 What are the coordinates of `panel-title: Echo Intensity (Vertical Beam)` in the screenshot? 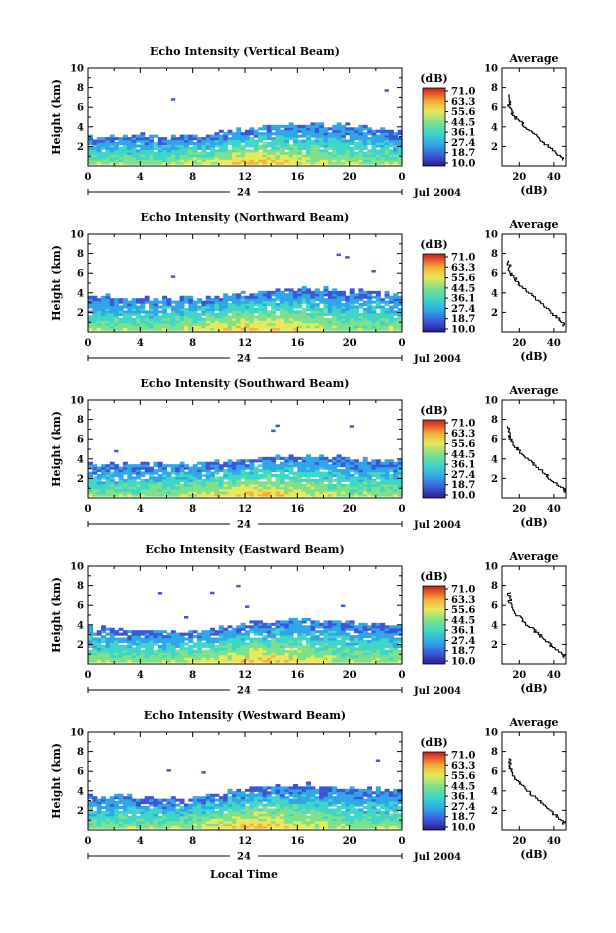 It's located at (245, 51).